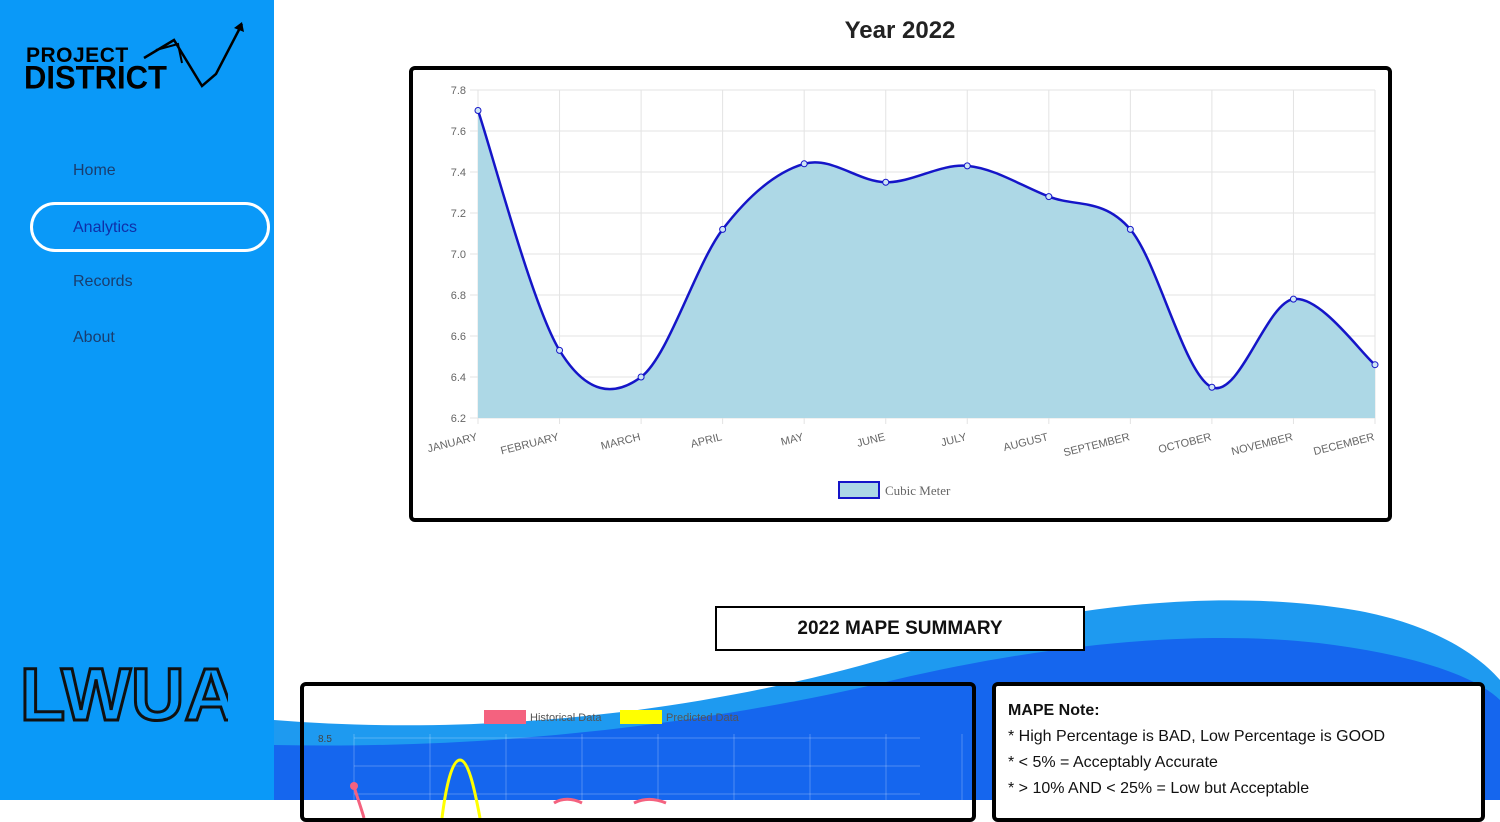  I want to click on y-tick-label: 6.4, so click(458, 378).